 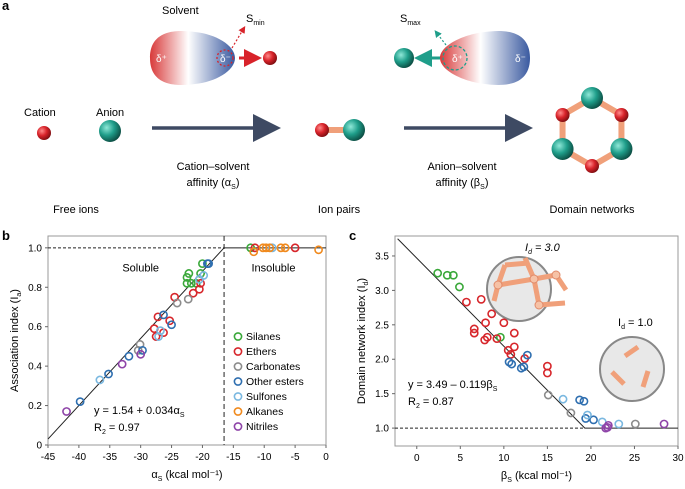 What do you see at coordinates (639, 323) in the screenshot?
I see `inset-low-label-tail: = 1.0` at bounding box center [639, 323].